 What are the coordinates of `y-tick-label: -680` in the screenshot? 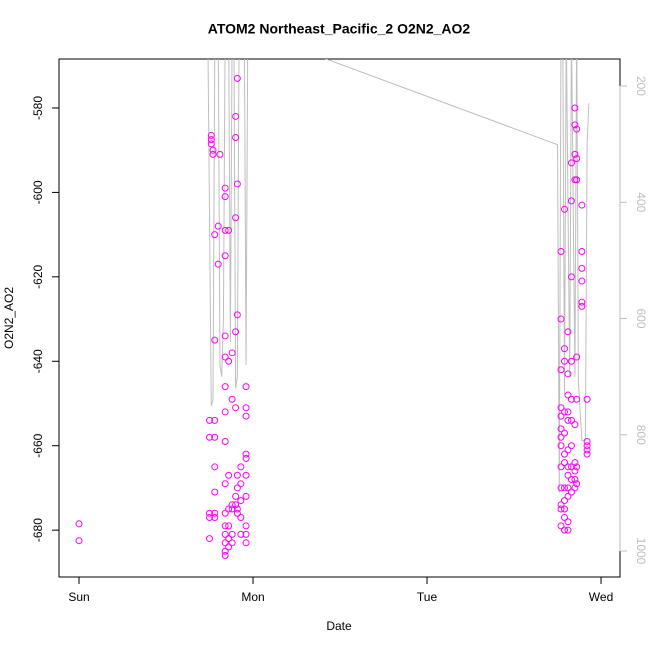 It's located at (38, 530).